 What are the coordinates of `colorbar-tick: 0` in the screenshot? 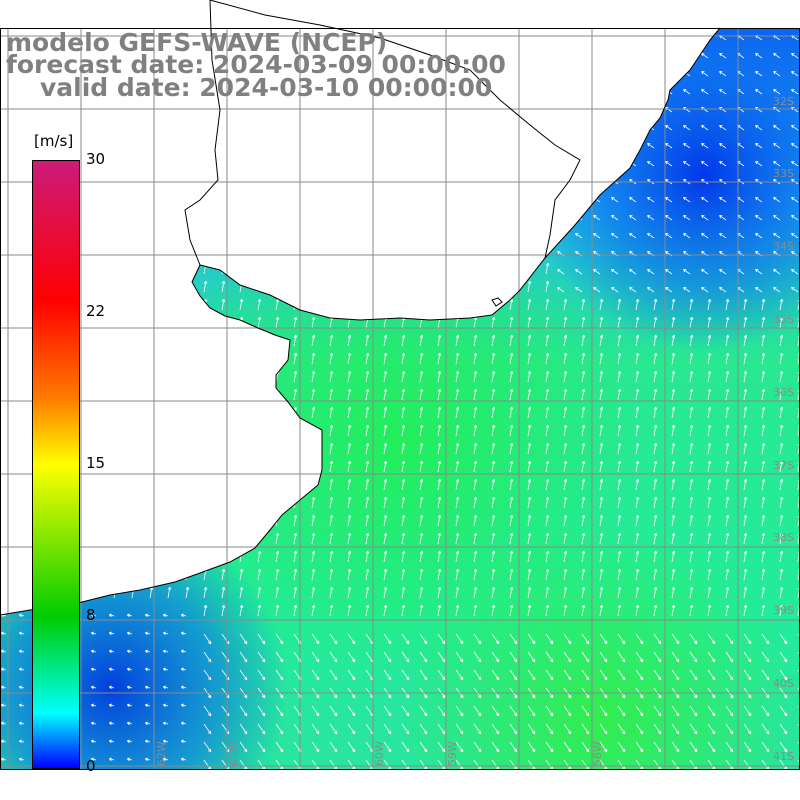 It's located at (91, 766).